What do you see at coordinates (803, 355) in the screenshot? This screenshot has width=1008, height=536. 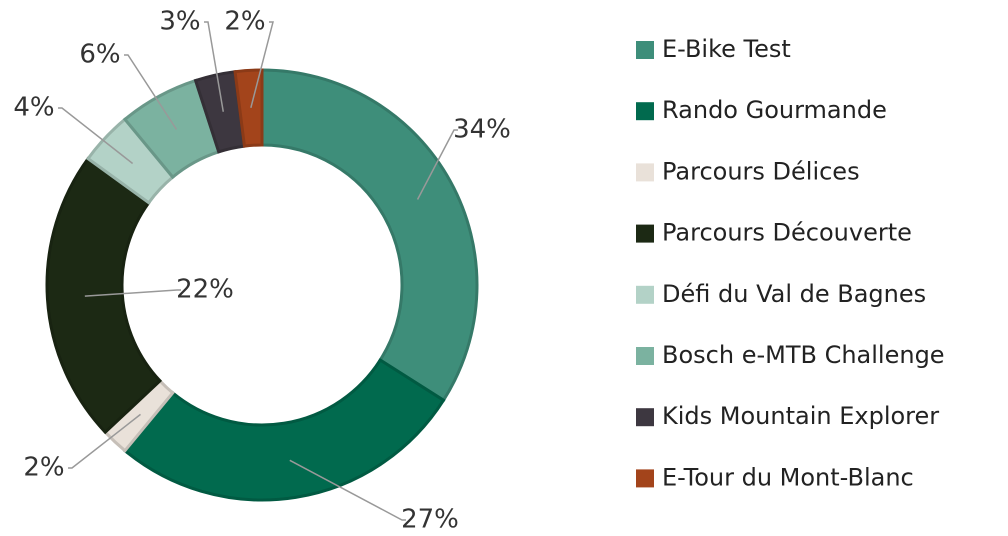 I see `legend-label: Bosch e-MTB Challenge` at bounding box center [803, 355].